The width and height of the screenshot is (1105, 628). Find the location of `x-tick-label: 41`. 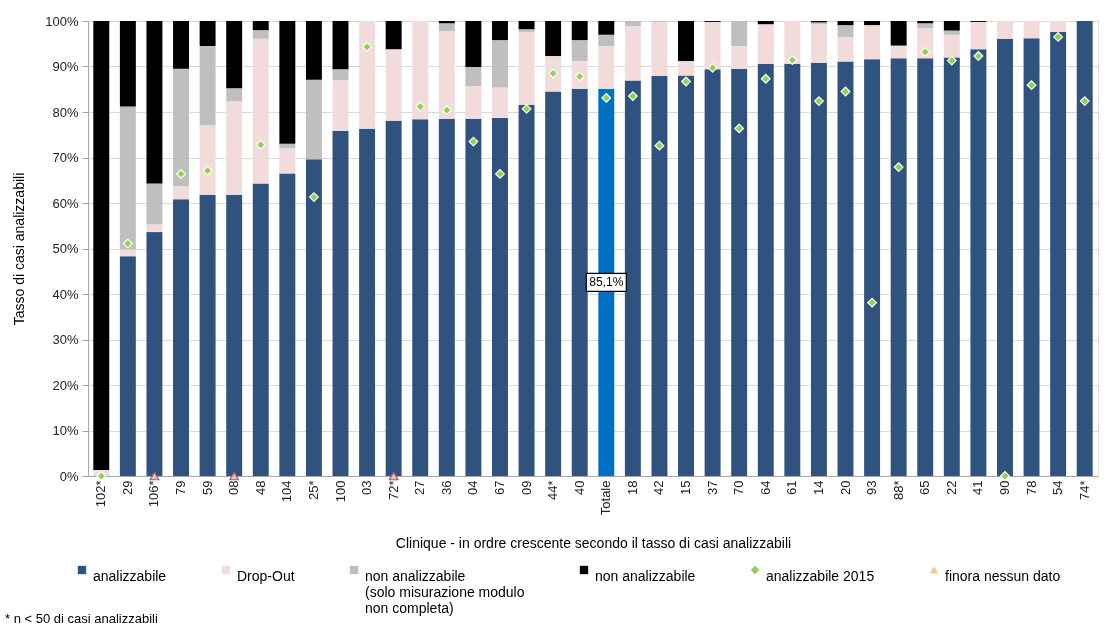

x-tick-label: 41 is located at coordinates (978, 487).